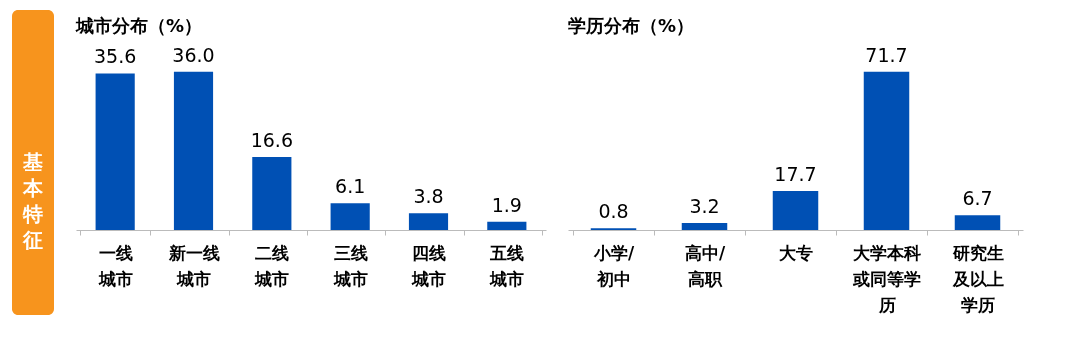  What do you see at coordinates (428, 196) in the screenshot?
I see `data-label: 3.8` at bounding box center [428, 196].